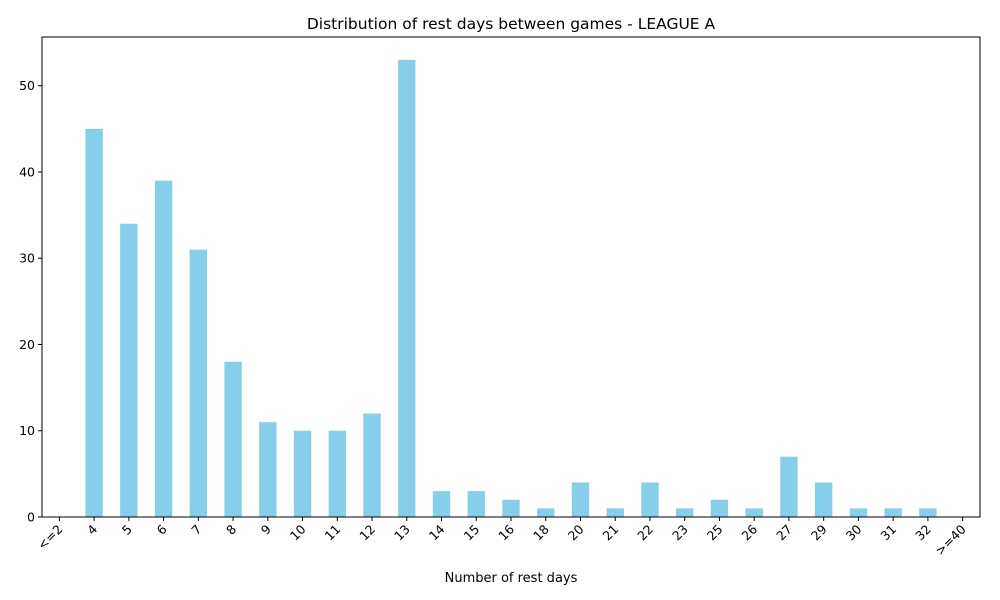 Image resolution: width=1000 pixels, height=600 pixels. Describe the element at coordinates (819, 532) in the screenshot. I see `x-tick-label: 29` at that location.